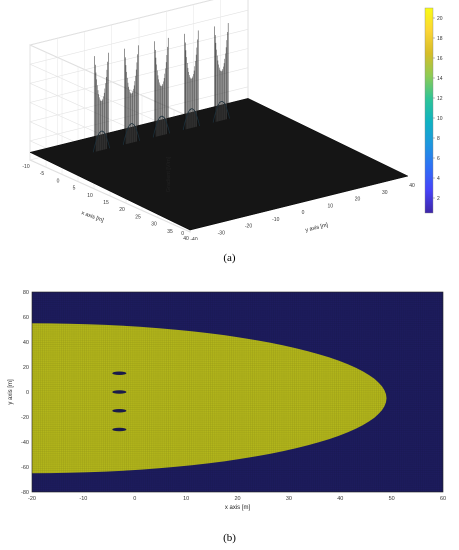  Describe the element at coordinates (438, 199) in the screenshot. I see `colorbar-tick-label: 2` at that location.